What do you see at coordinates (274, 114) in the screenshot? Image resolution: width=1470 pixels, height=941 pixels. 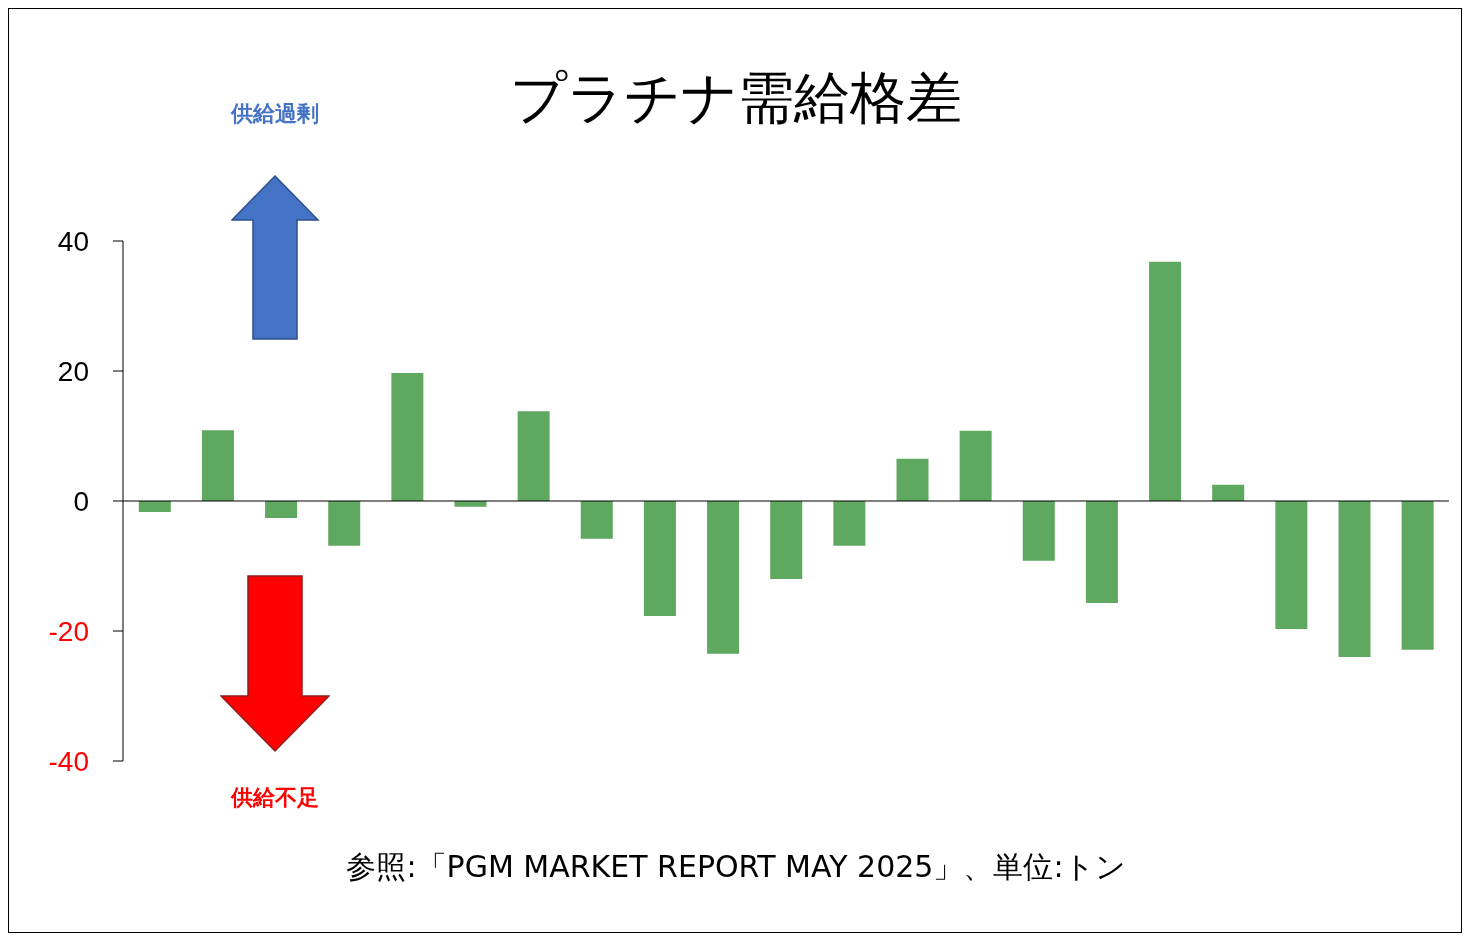 I see `text: 供給過剰` at bounding box center [274, 114].